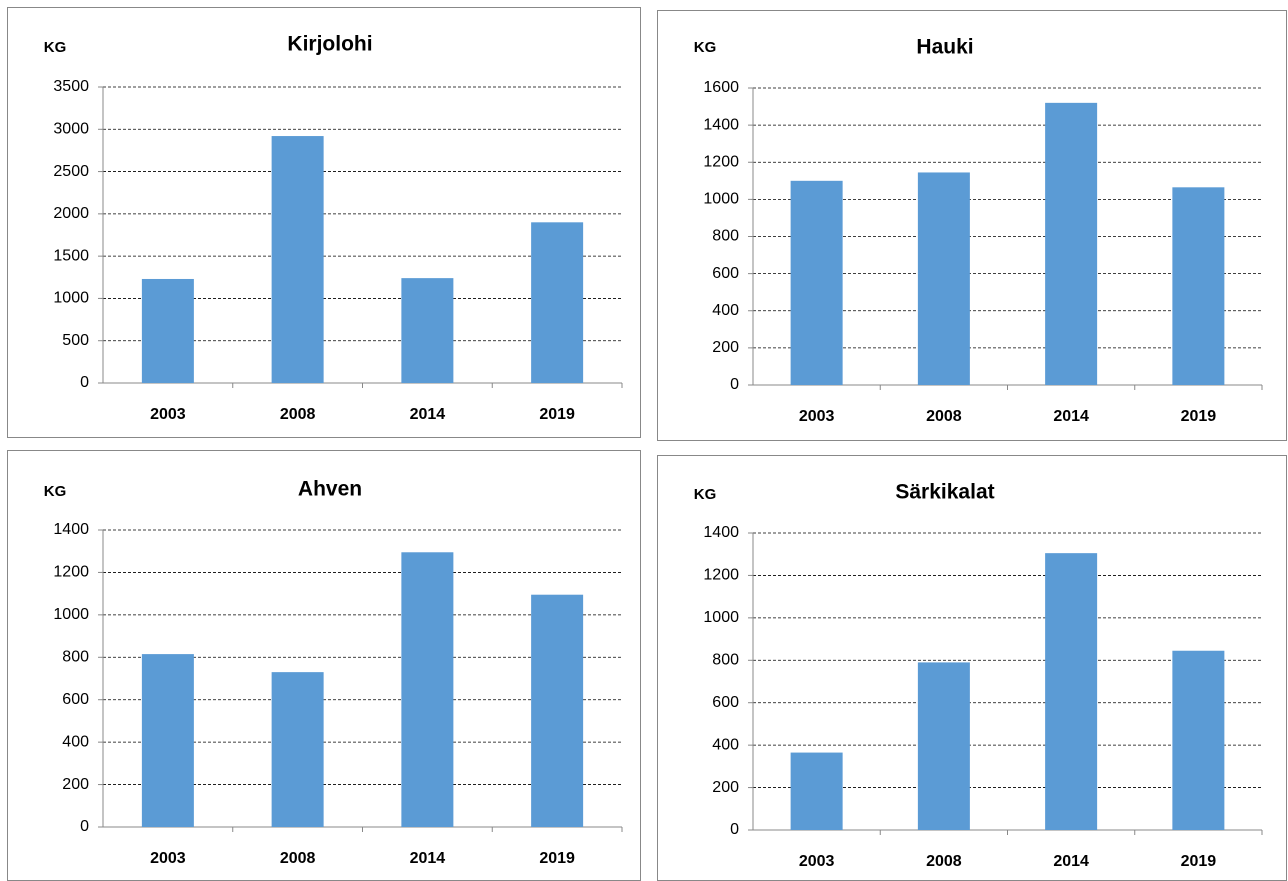 The width and height of the screenshot is (1288, 881). Describe the element at coordinates (71, 213) in the screenshot. I see `y-tick-label: 2000` at that location.